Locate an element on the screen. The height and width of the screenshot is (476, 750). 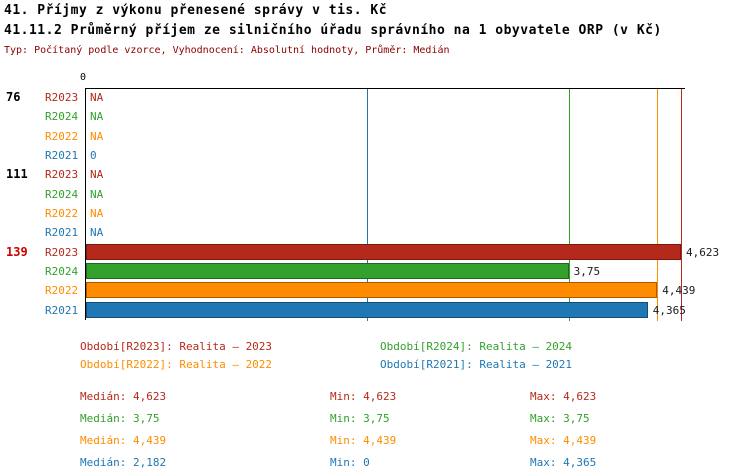
stat-max-r2021: Max: 4,365 is located at coordinates (563, 462).